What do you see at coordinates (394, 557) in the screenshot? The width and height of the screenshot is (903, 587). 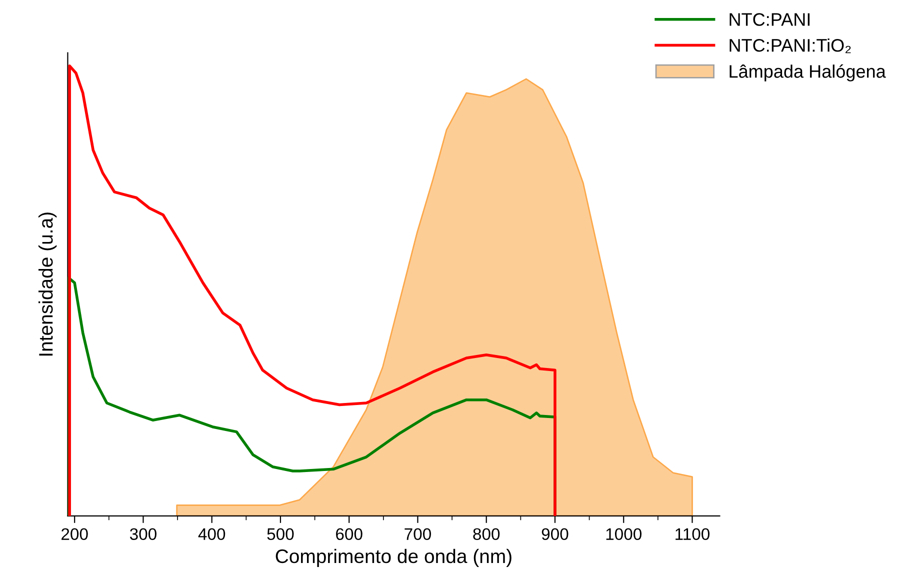 I see `x-axis-title: Comprimento de onda (nm)` at bounding box center [394, 557].